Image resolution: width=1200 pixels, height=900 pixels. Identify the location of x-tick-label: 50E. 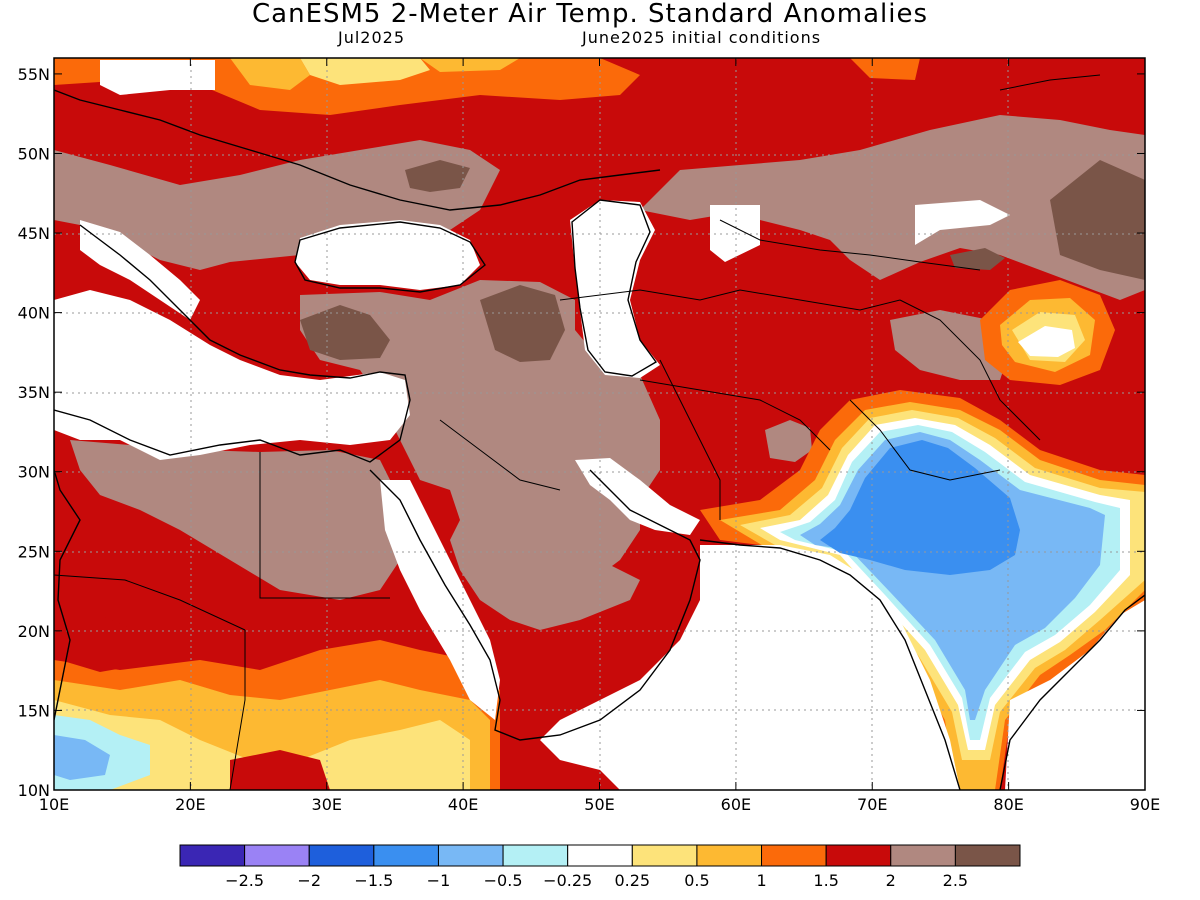
(599, 804).